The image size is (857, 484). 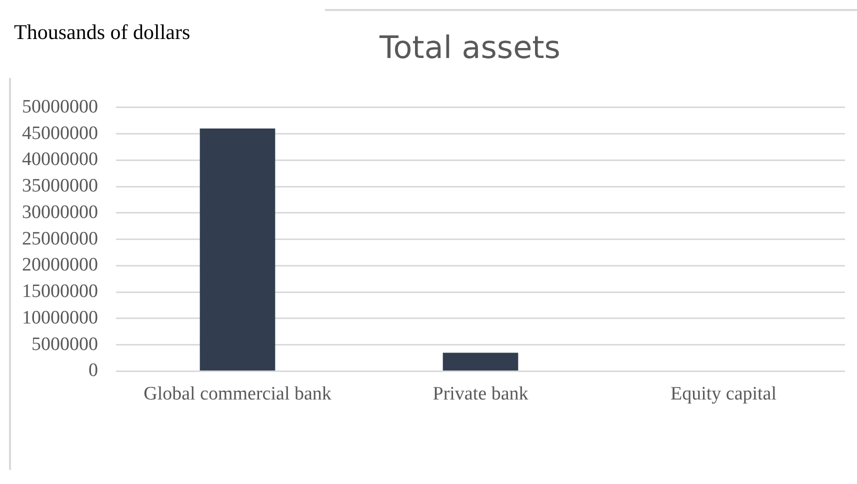 What do you see at coordinates (723, 394) in the screenshot?
I see `x-tick-label: Equity capital` at bounding box center [723, 394].